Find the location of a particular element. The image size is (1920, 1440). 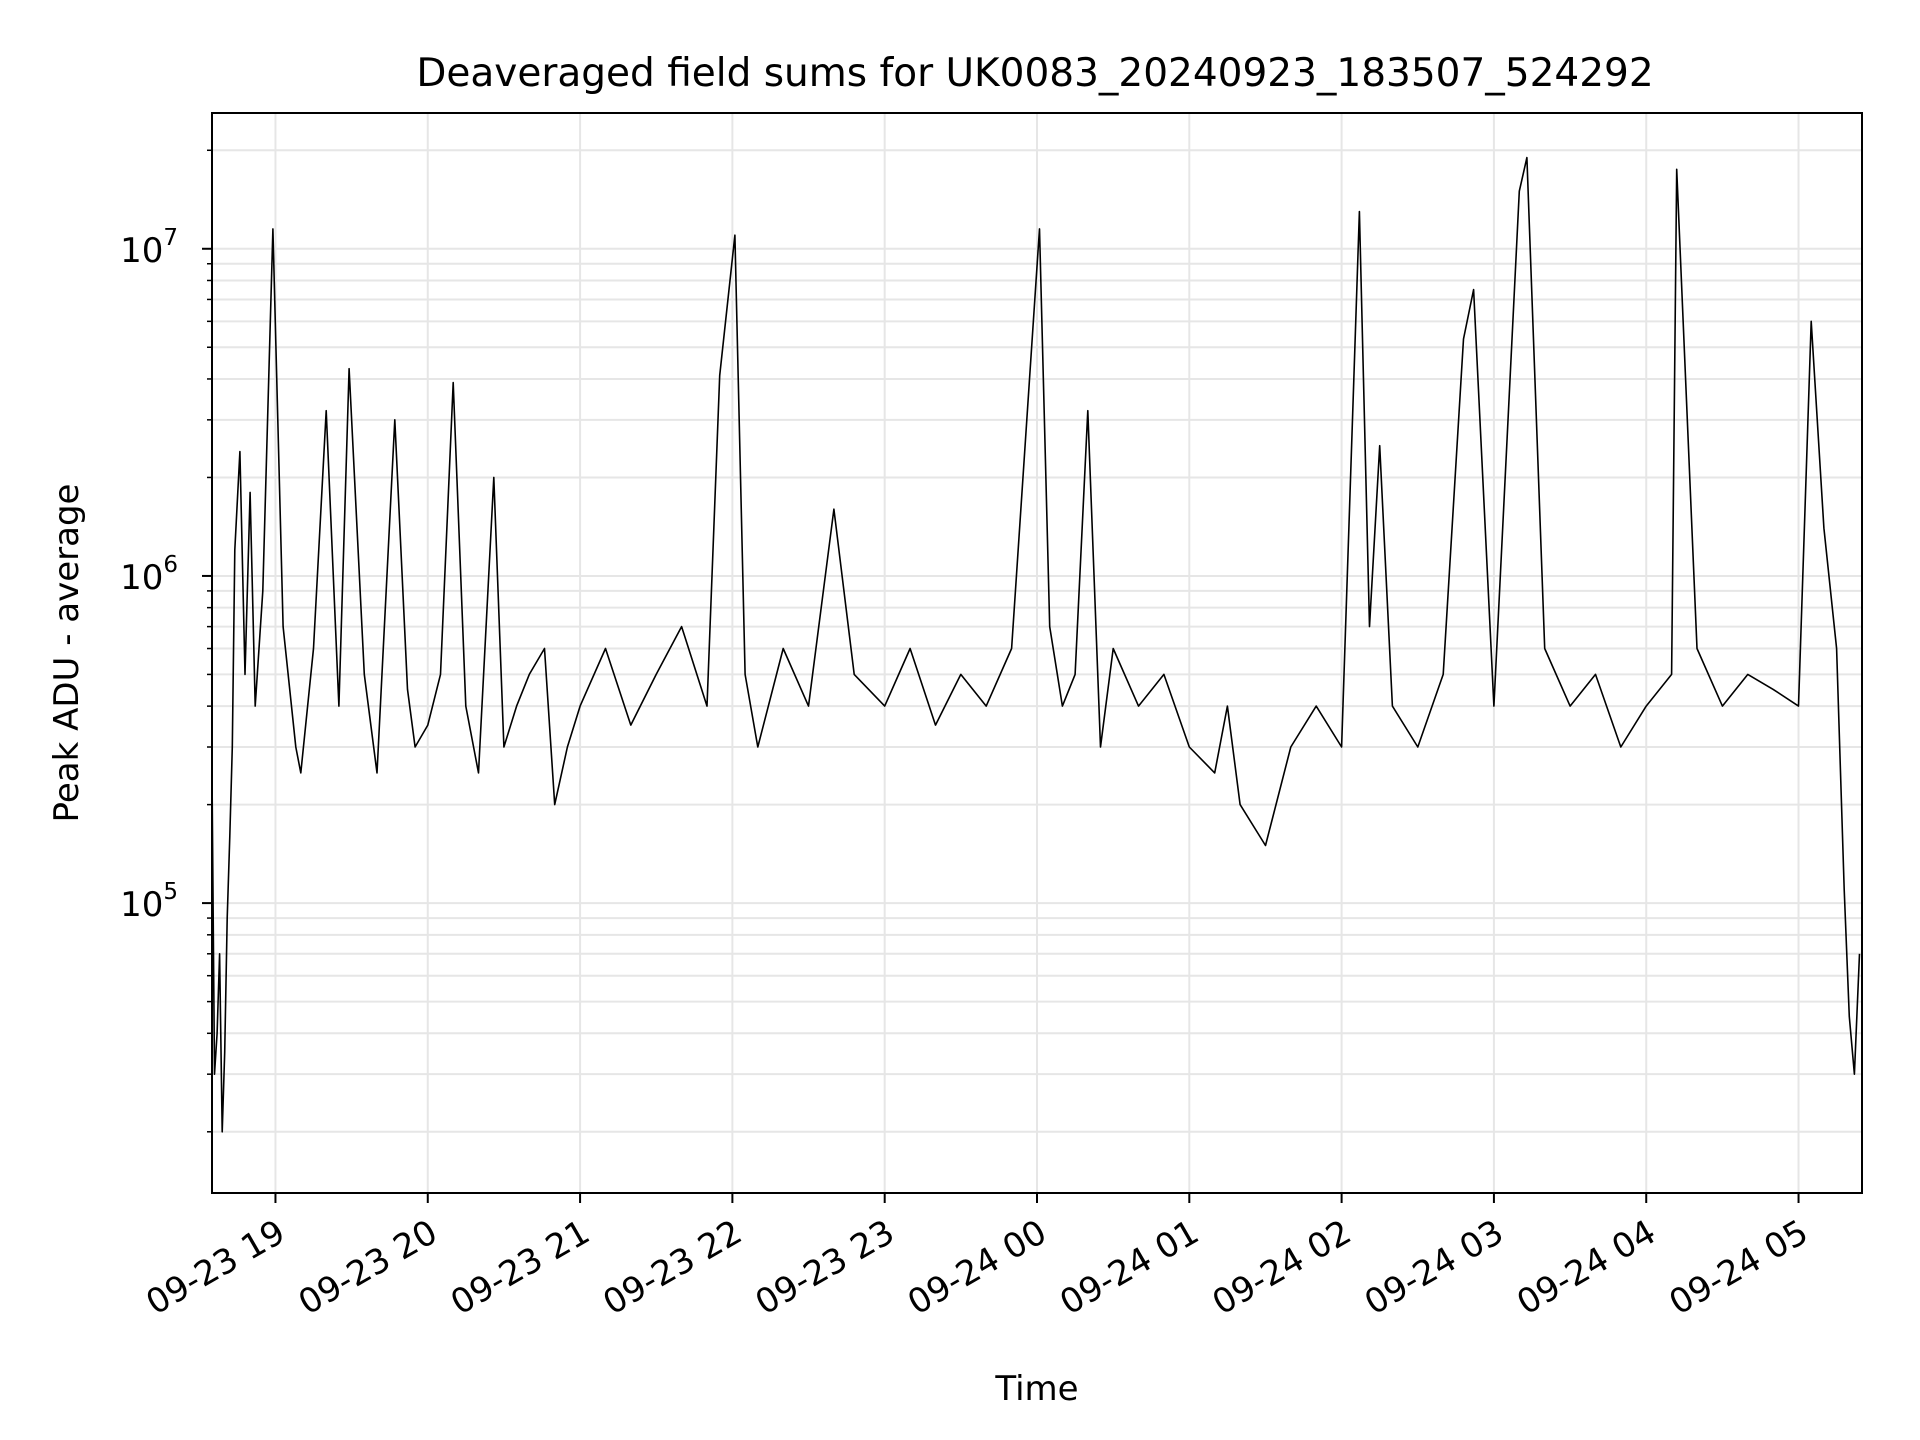

y-tick-label: 10⁷ is located at coordinates (149, 248).